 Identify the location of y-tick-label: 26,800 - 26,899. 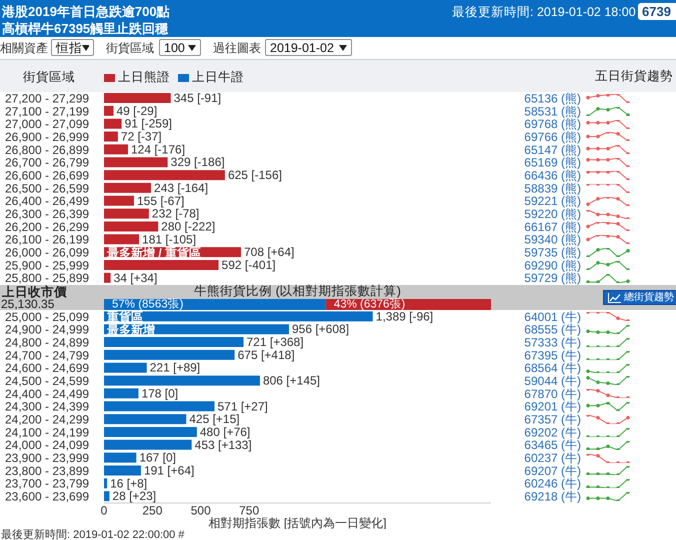
(47, 149).